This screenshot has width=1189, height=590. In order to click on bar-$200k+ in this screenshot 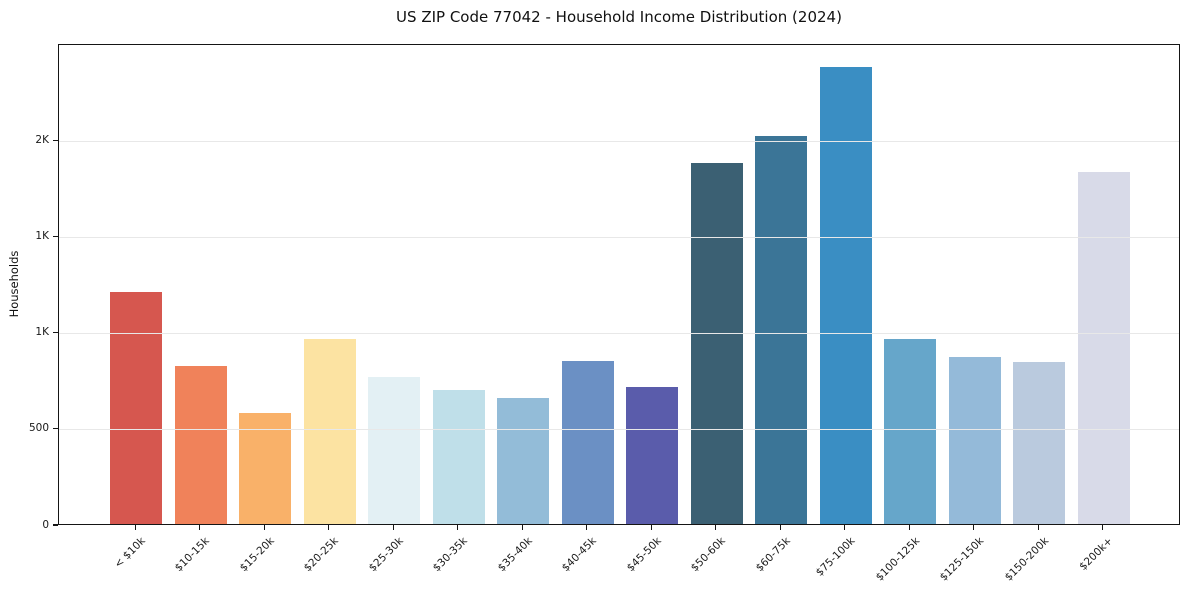, I will do `click(1103, 347)`.